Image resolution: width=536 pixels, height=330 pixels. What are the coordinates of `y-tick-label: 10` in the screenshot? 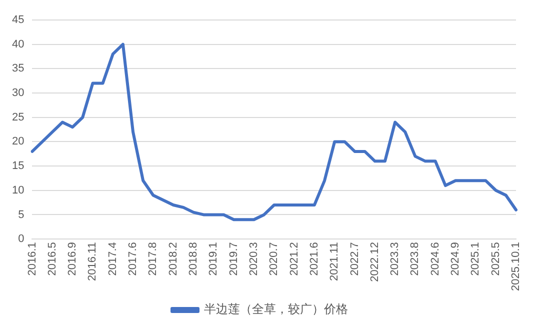 It's located at (18, 190).